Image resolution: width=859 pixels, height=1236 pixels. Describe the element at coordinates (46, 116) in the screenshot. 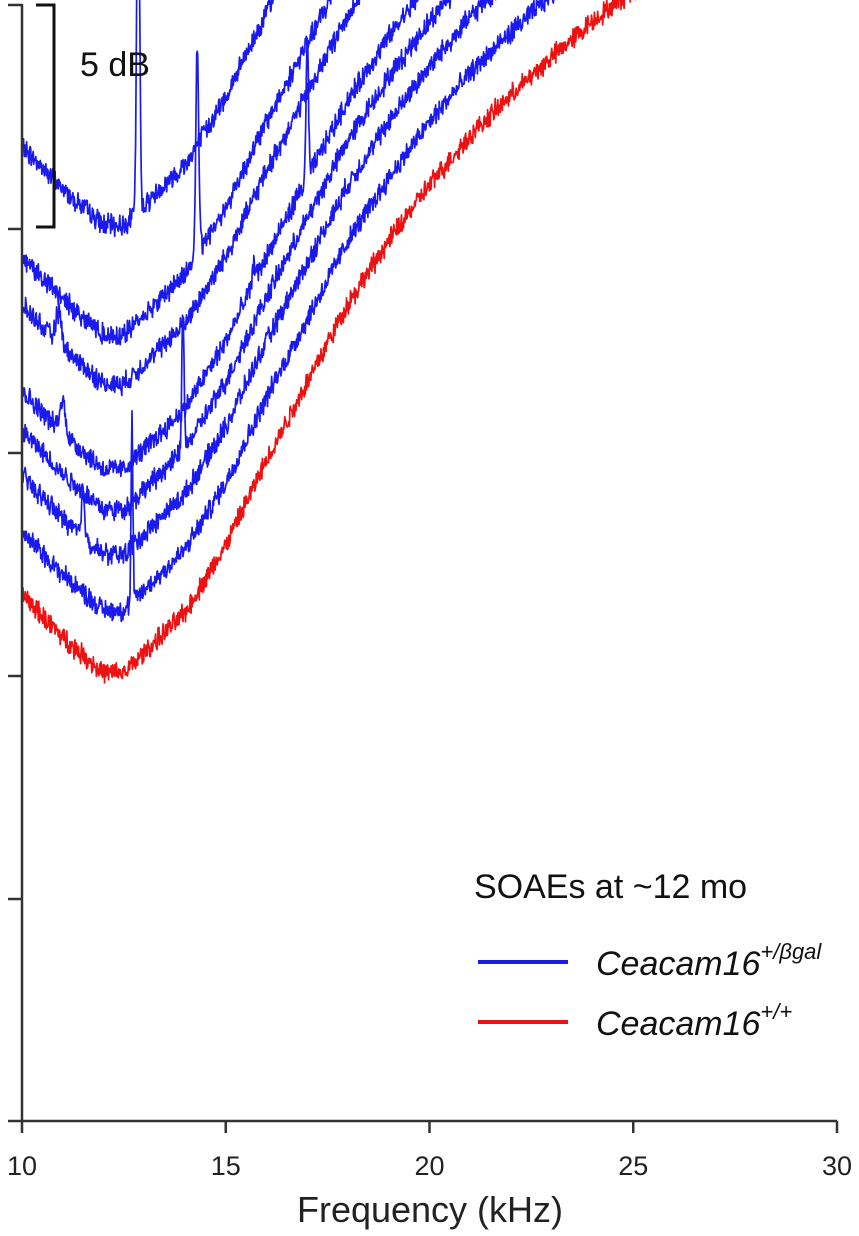

I see `scale-bar-bracket` at that location.